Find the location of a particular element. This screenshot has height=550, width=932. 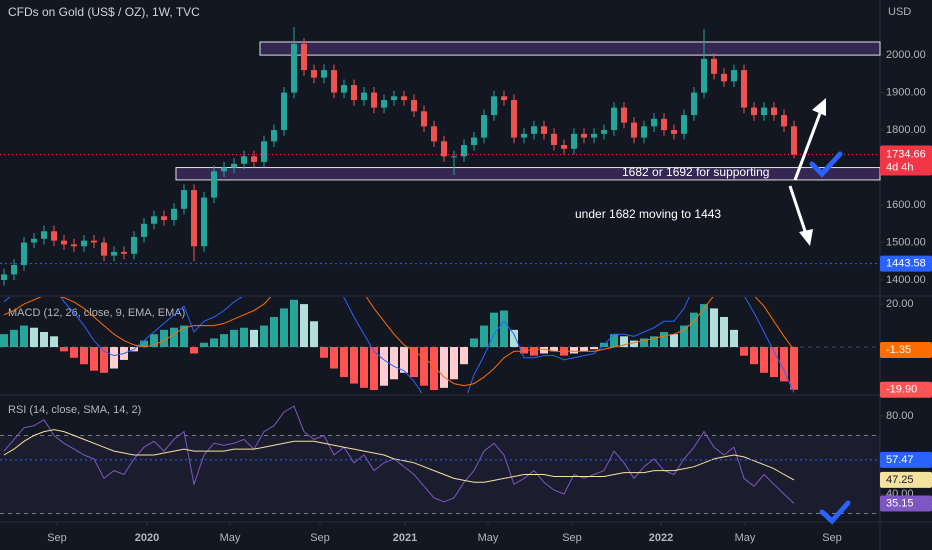

arrow-head is located at coordinates (806, 237).